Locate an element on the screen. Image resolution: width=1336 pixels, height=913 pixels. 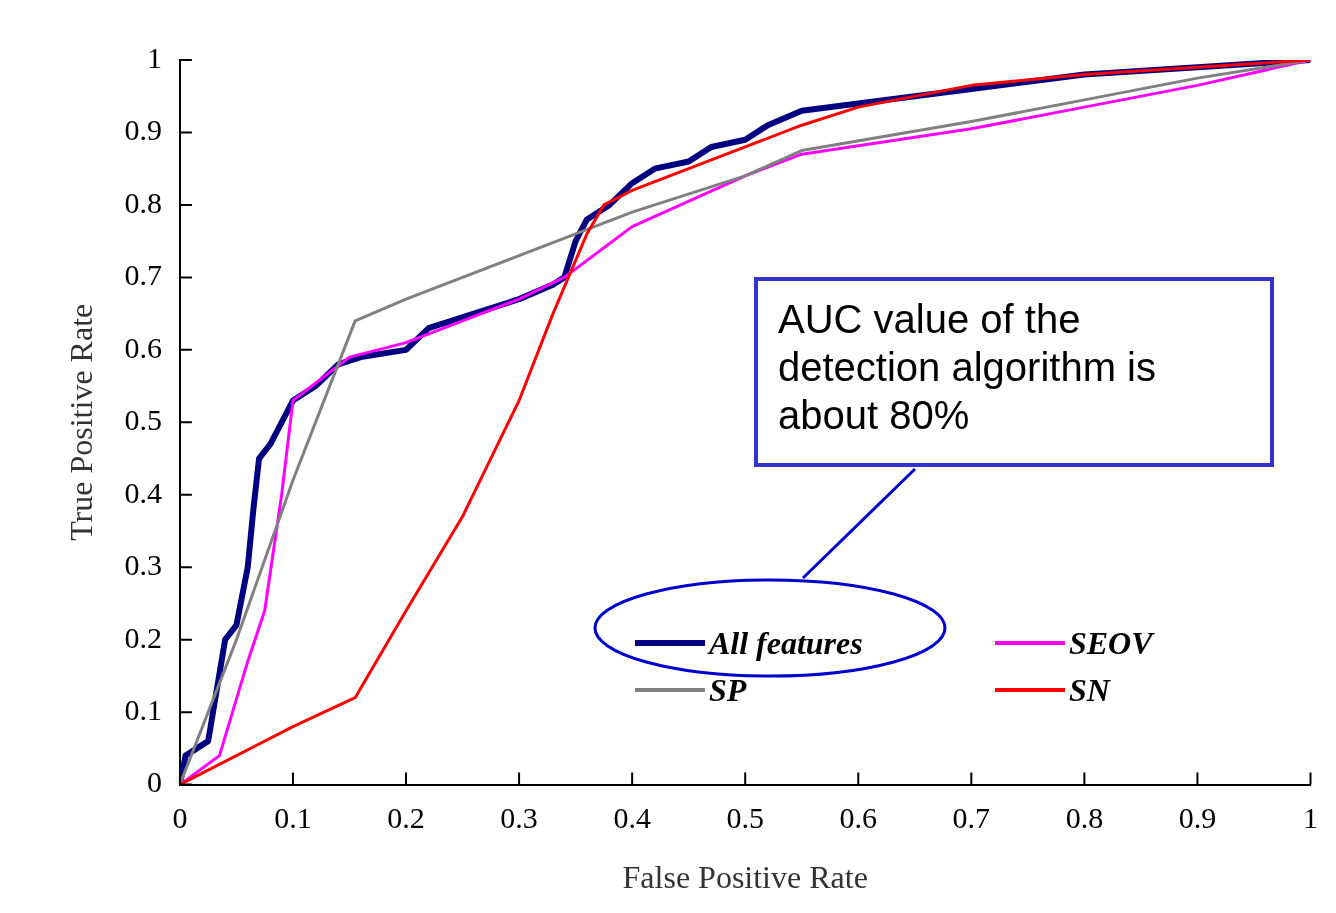
y-tick-label: 0 is located at coordinates (154, 782).